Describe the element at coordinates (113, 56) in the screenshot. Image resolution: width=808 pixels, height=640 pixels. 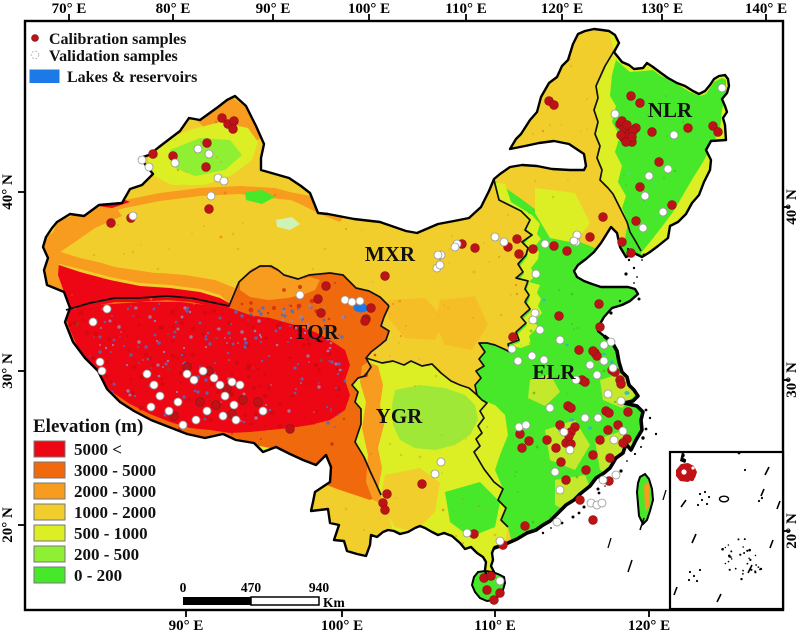
I see `svg-text: Validation samples` at that location.